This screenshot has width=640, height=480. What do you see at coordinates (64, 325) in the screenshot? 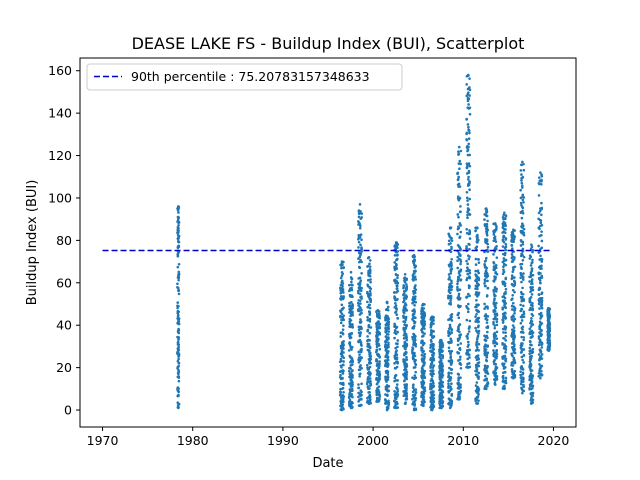
I see `y-tick-label: 40` at bounding box center [64, 325].